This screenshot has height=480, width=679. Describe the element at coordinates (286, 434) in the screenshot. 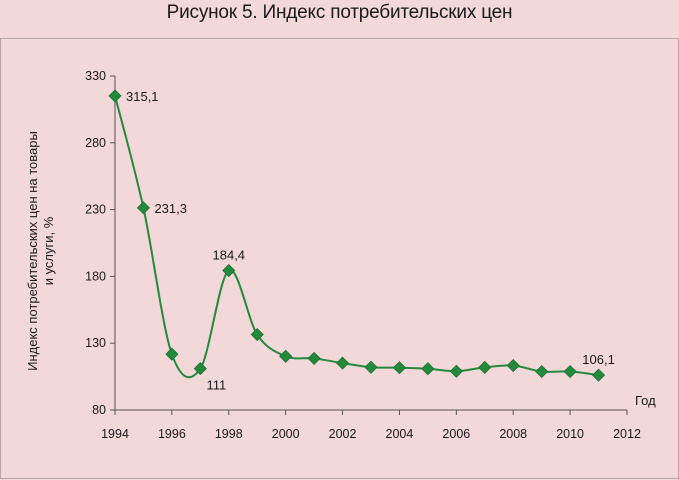

I see `x-tick-label: 2000` at that location.